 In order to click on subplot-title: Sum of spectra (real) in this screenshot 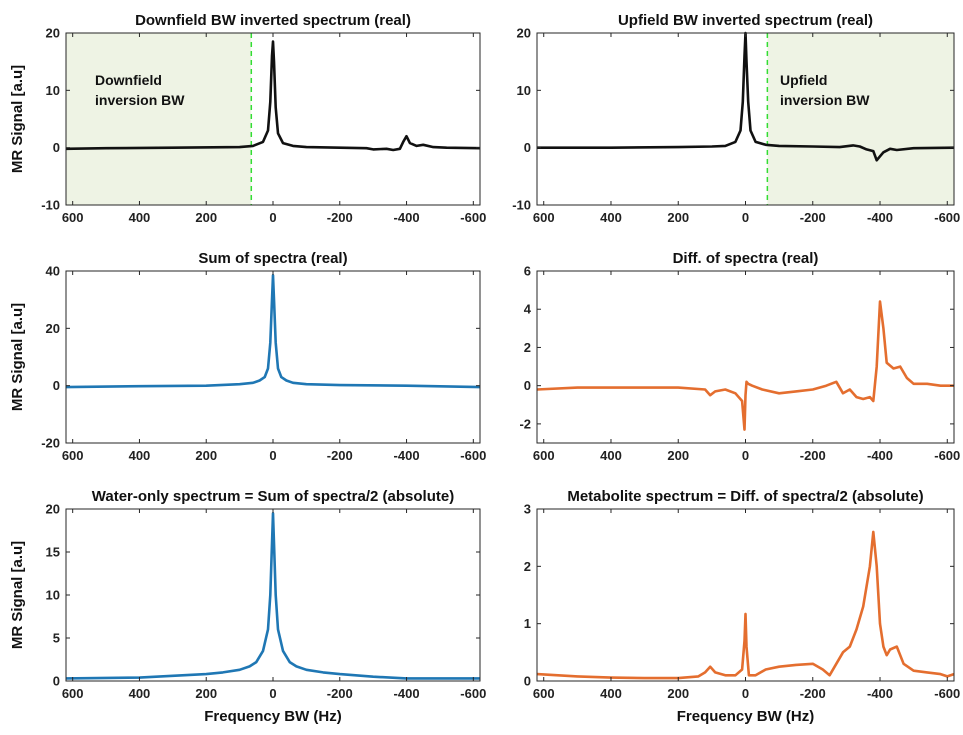, I will do `click(272, 258)`.